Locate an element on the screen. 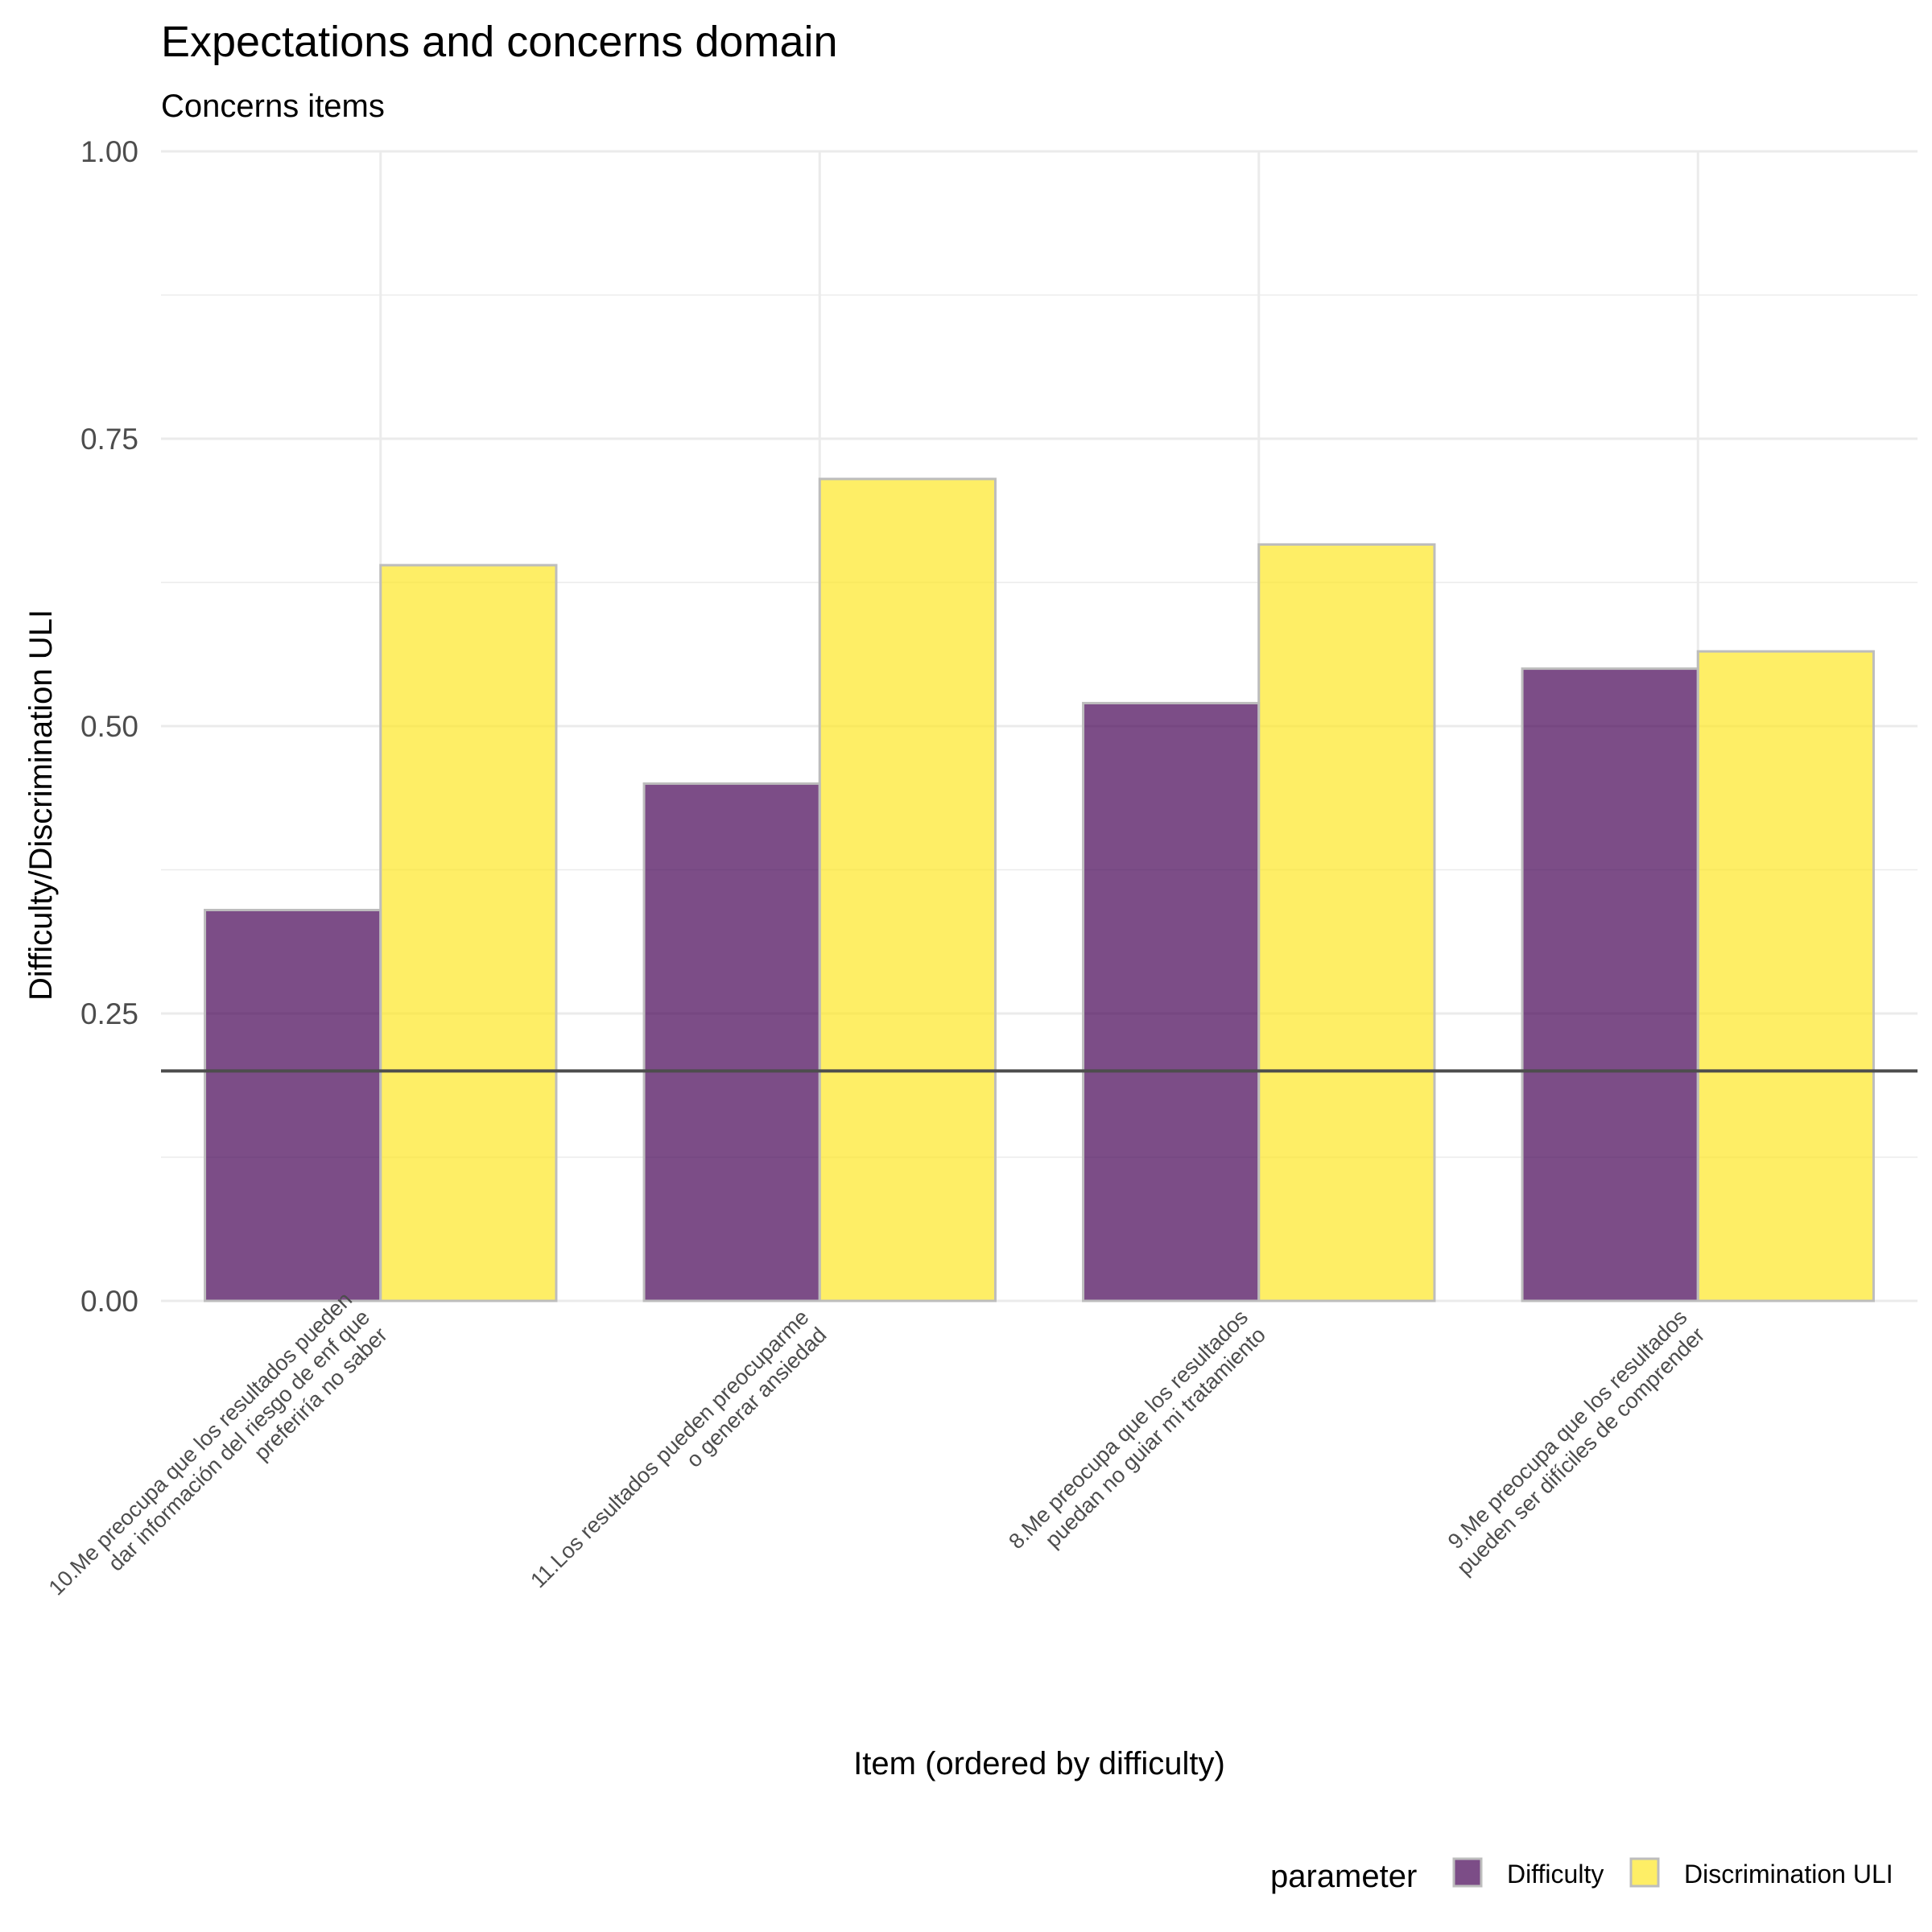 This screenshot has height=1932, width=1932. y-tick-label: 0.75 is located at coordinates (109, 439).